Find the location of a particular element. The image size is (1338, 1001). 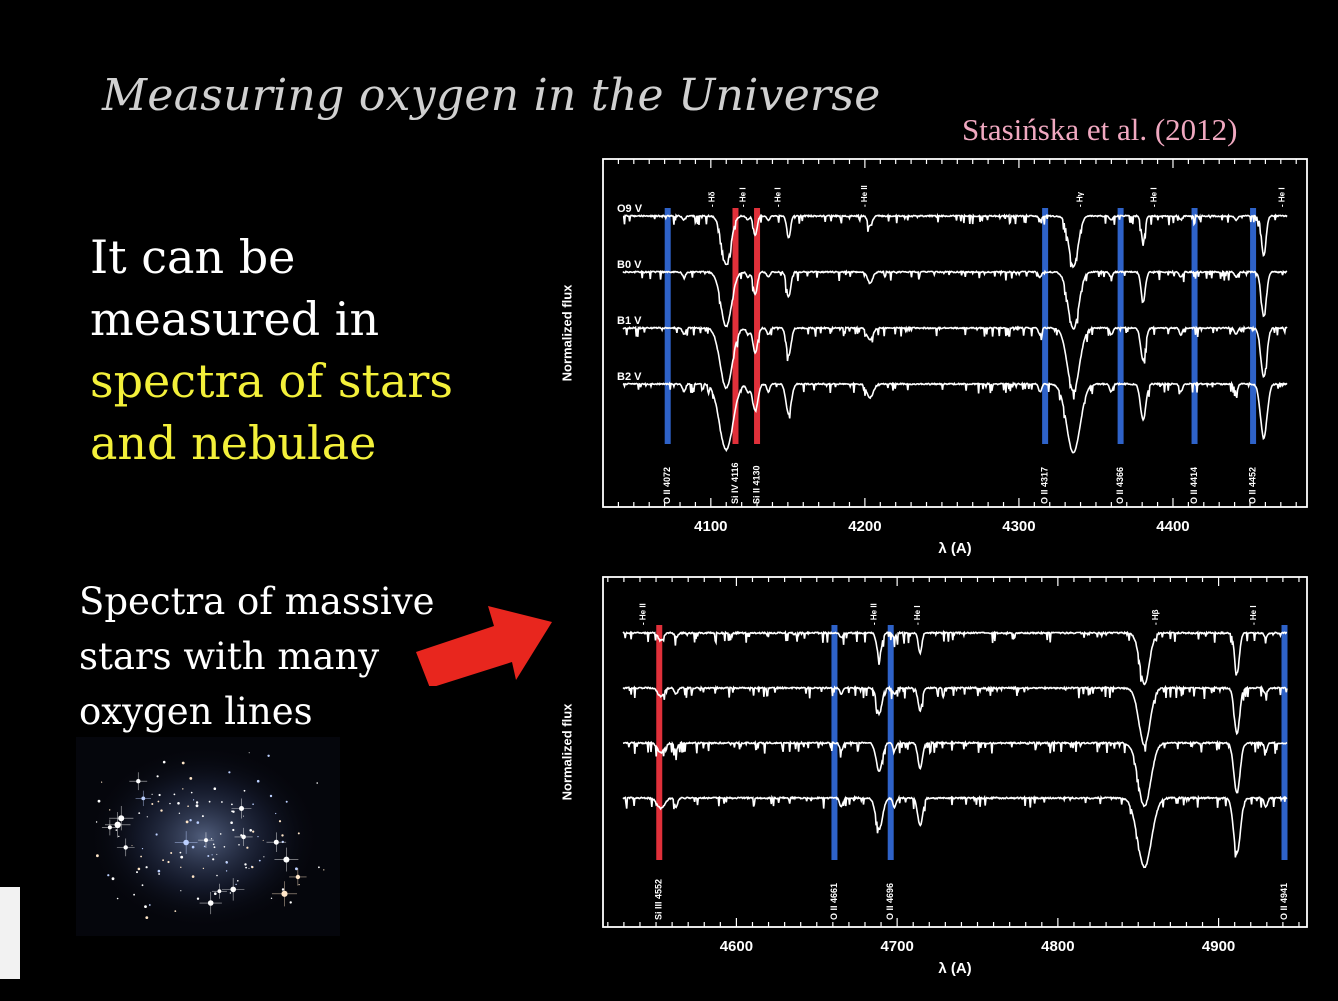

line-id-label: - Hγ is located at coordinates (1080, 199).